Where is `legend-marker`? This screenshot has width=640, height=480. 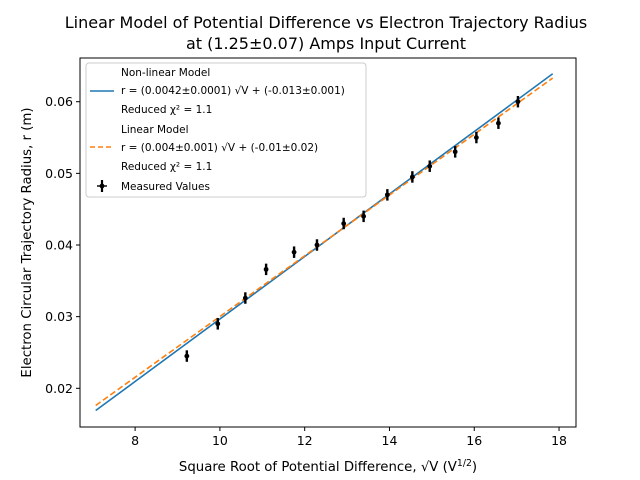 legend-marker is located at coordinates (102, 186).